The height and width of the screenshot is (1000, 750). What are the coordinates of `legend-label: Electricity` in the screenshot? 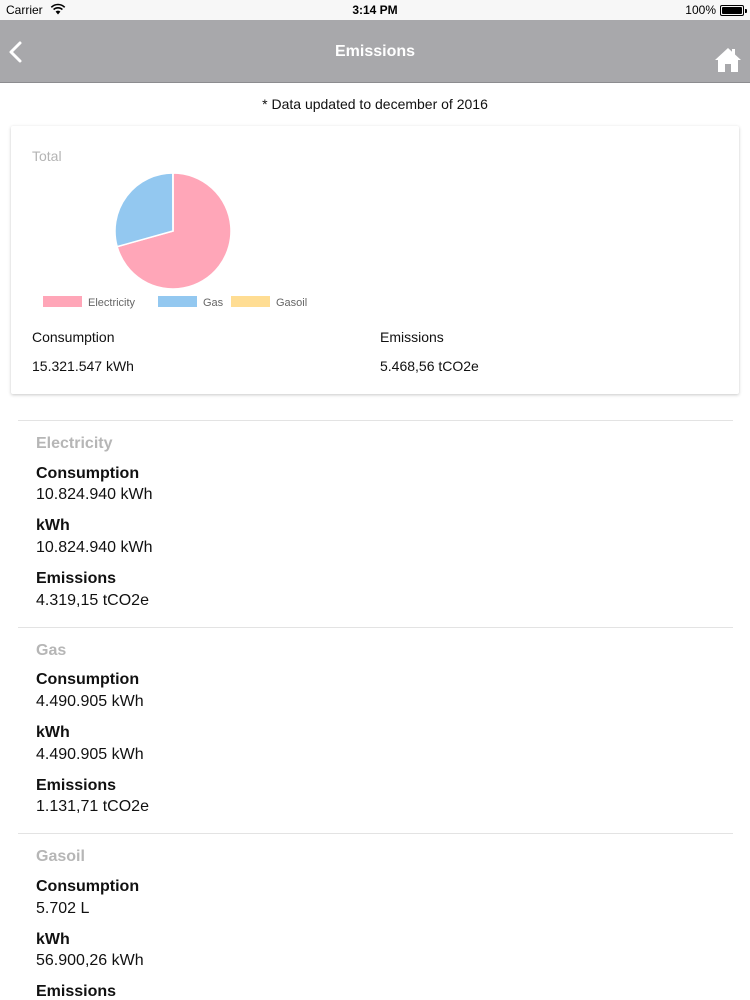 It's located at (112, 303).